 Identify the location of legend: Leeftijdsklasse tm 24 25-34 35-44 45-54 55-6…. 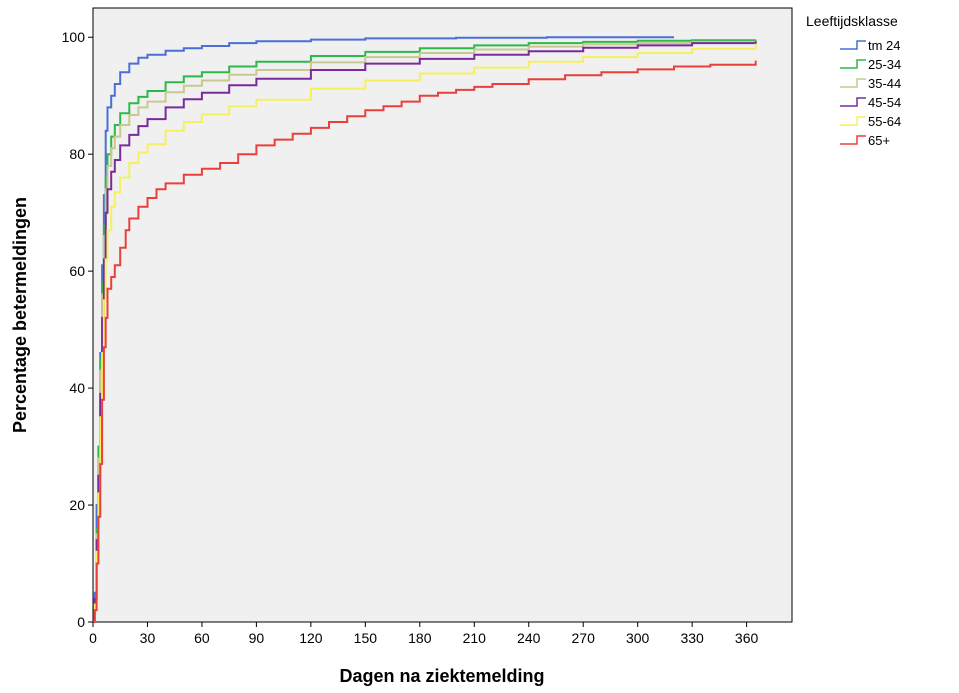
(853, 80).